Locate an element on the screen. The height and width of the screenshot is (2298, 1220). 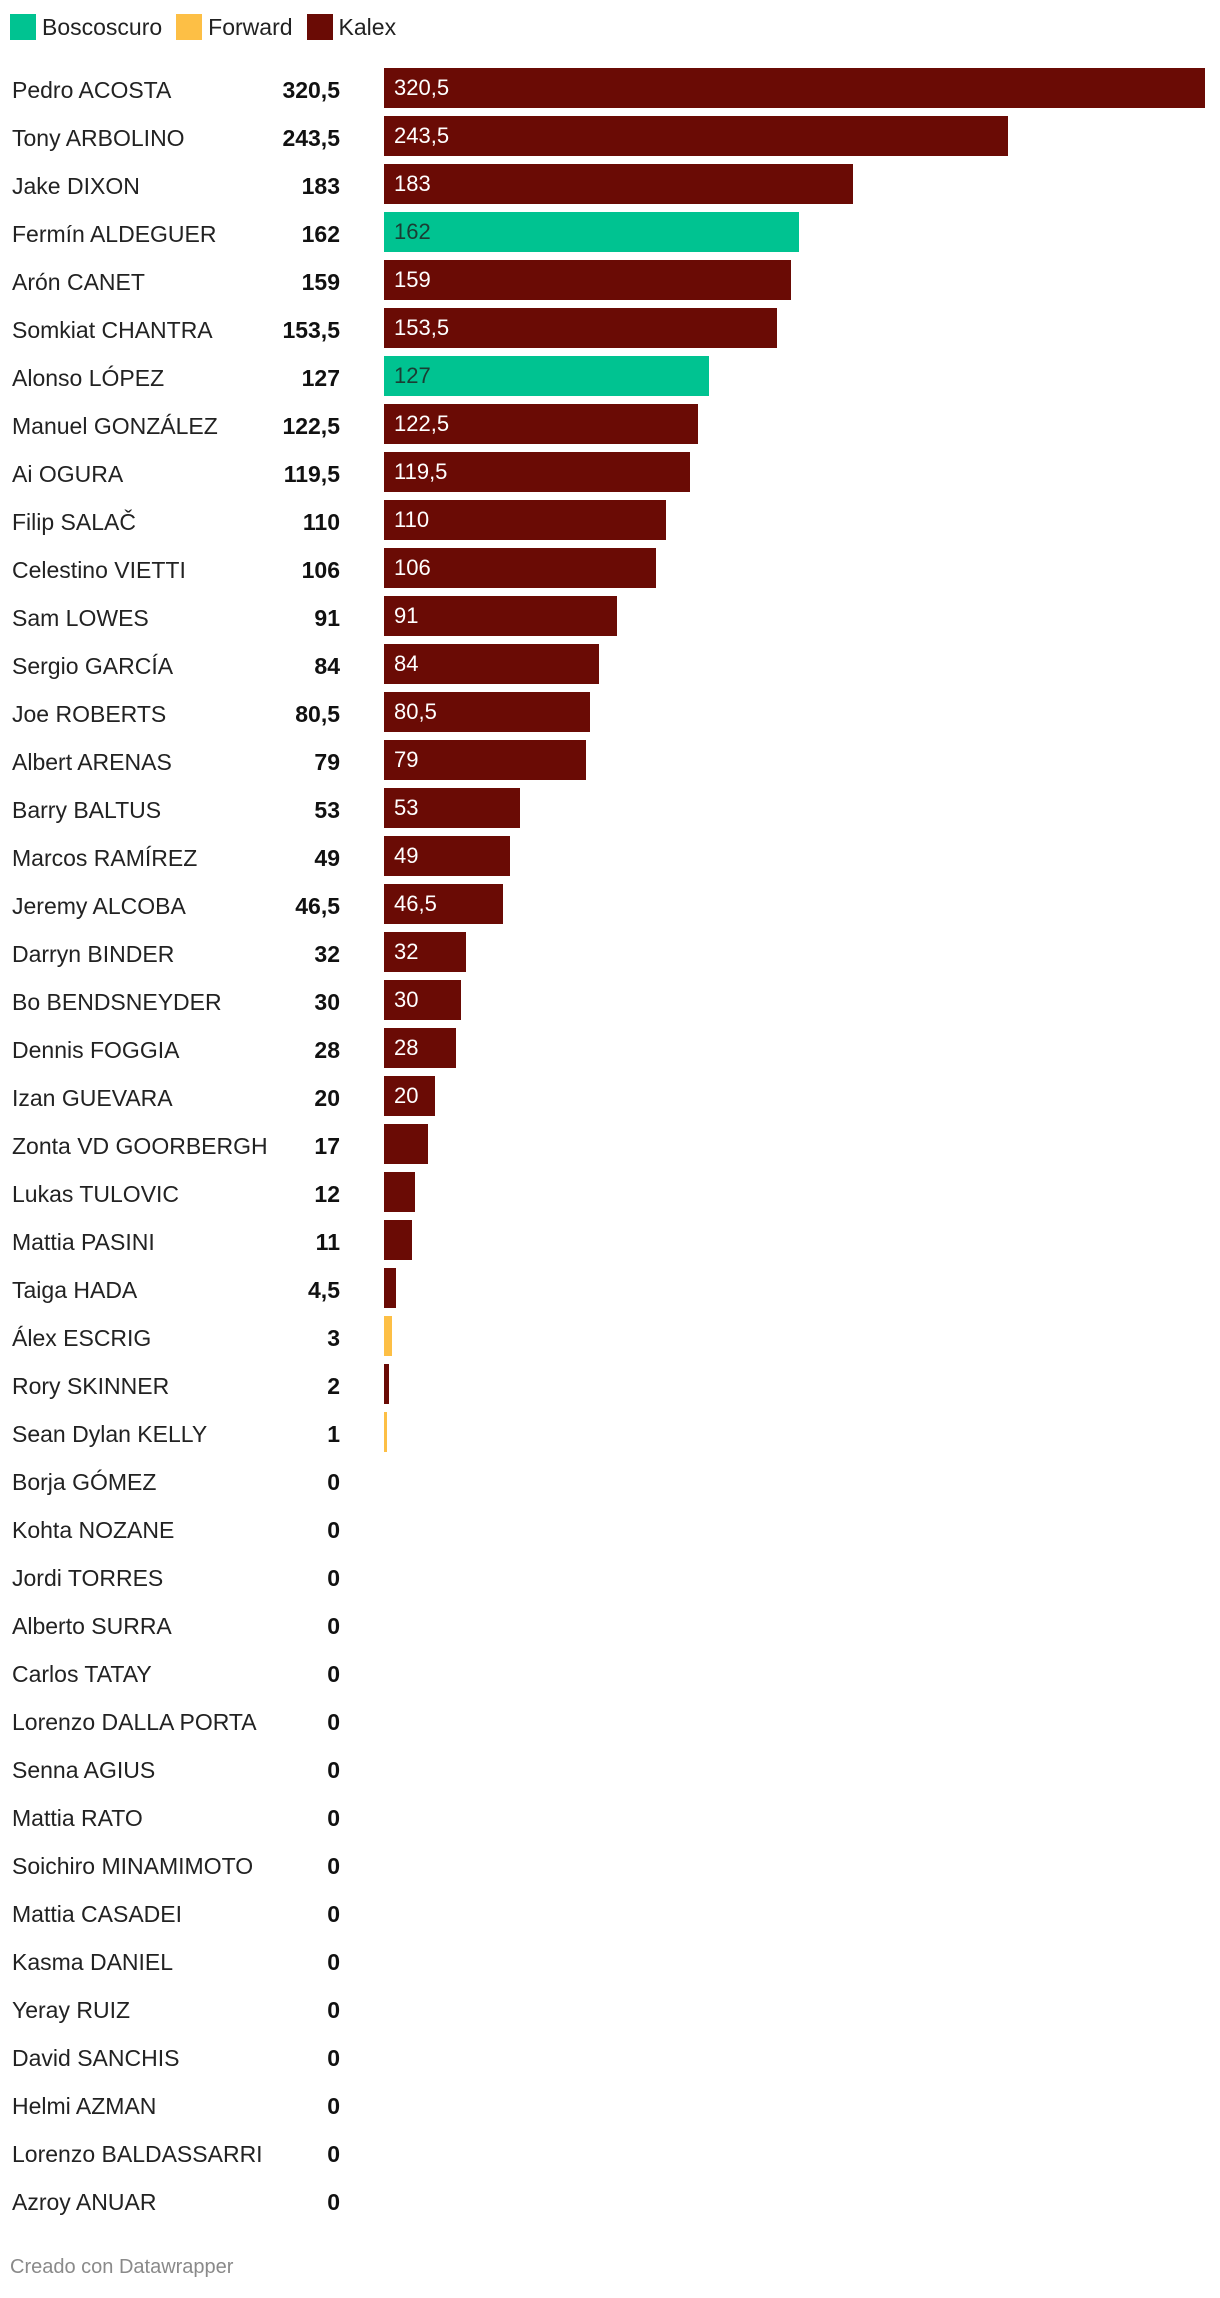
rider-name: Jeremy ALCOBA is located at coordinates (99, 906).